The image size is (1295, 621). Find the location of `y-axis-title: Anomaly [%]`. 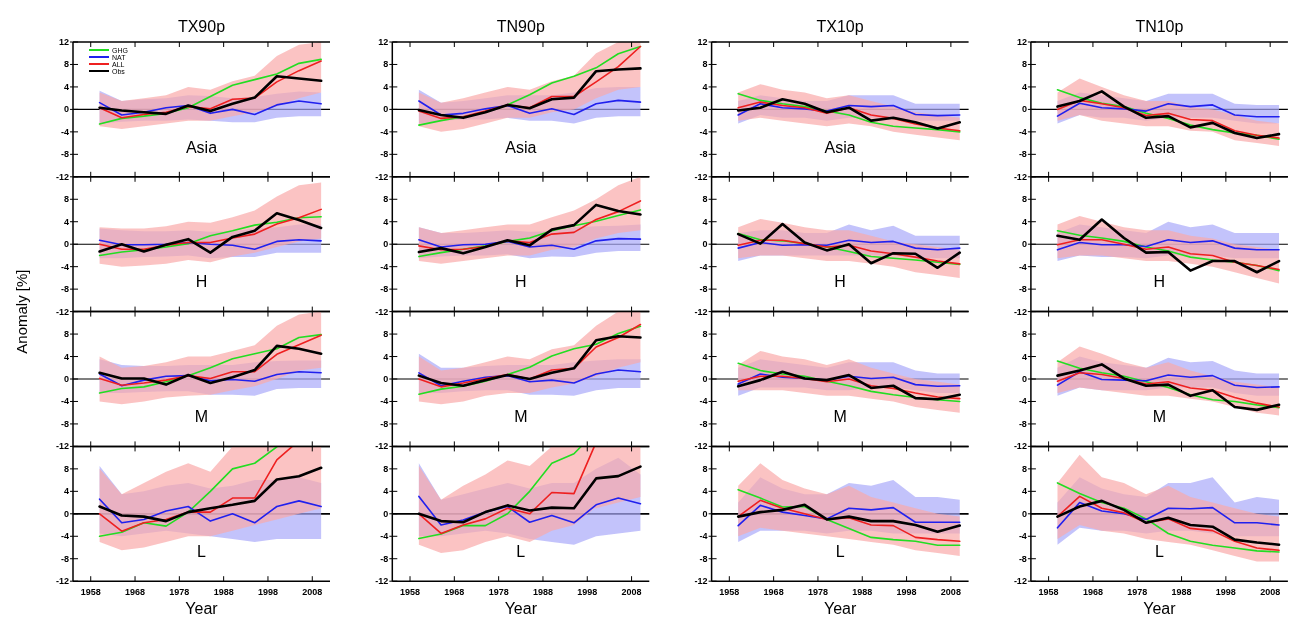

y-axis-title: Anomaly [%] is located at coordinates (21, 311).